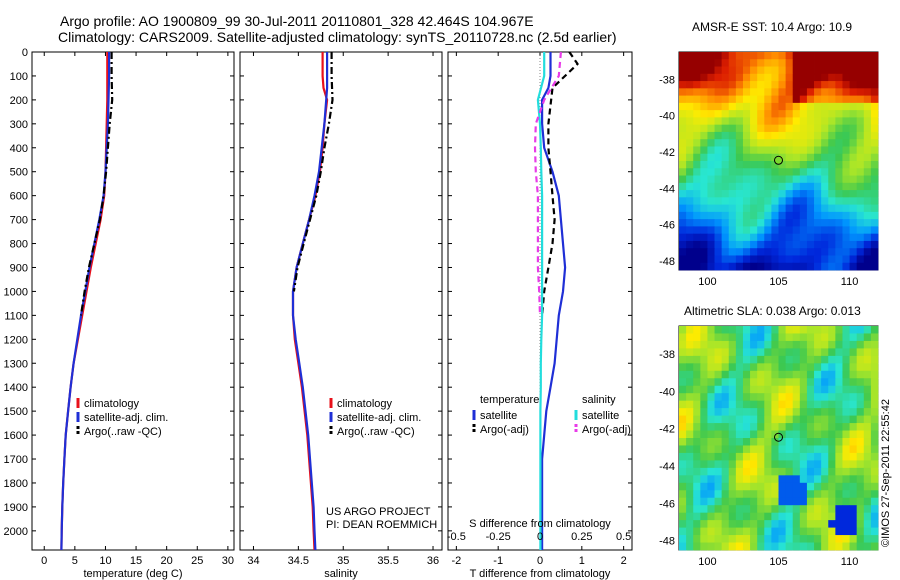 This screenshot has height=580, width=900. I want to click on x-axis-label: salinity, so click(341, 574).